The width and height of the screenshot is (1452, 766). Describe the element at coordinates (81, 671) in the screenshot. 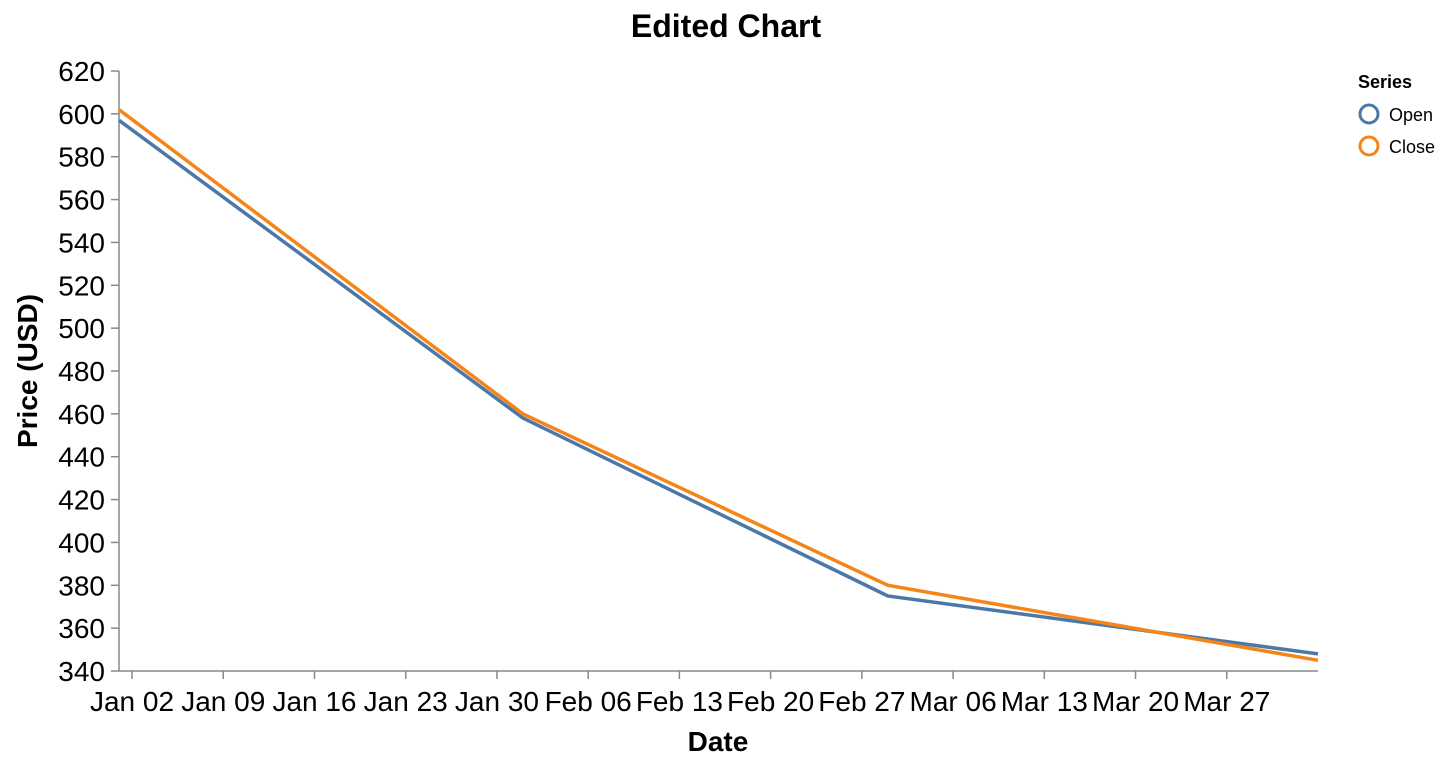

I see `y-tick-label: 340` at that location.